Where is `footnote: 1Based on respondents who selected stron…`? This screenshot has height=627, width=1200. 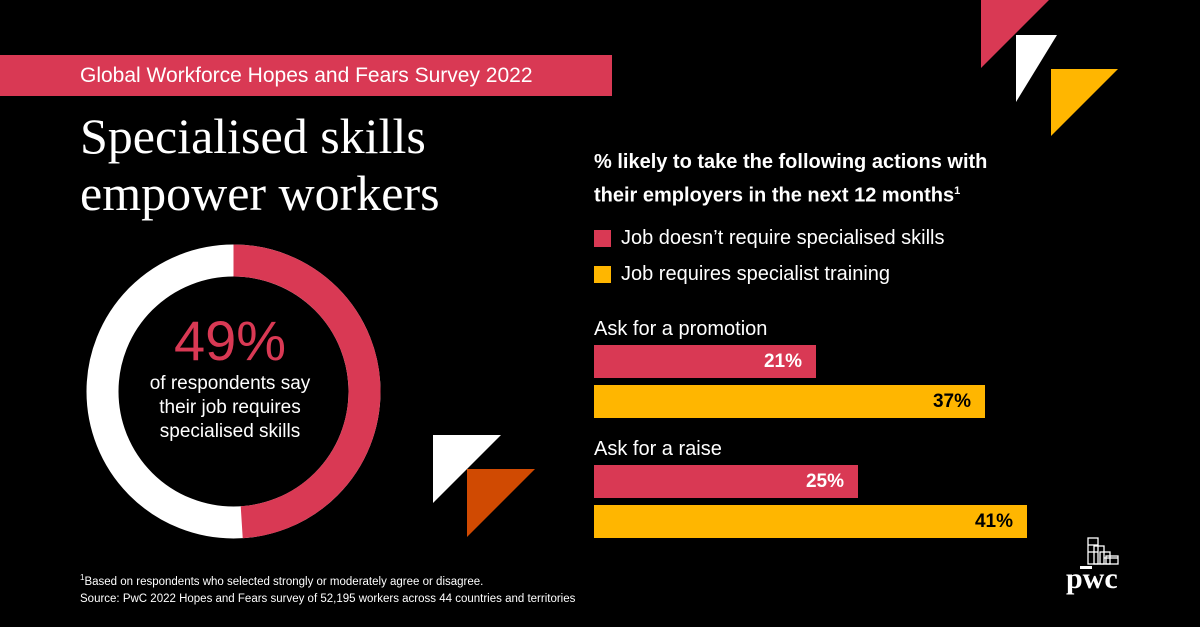 footnote: 1Based on respondents who selected stron… is located at coordinates (327, 588).